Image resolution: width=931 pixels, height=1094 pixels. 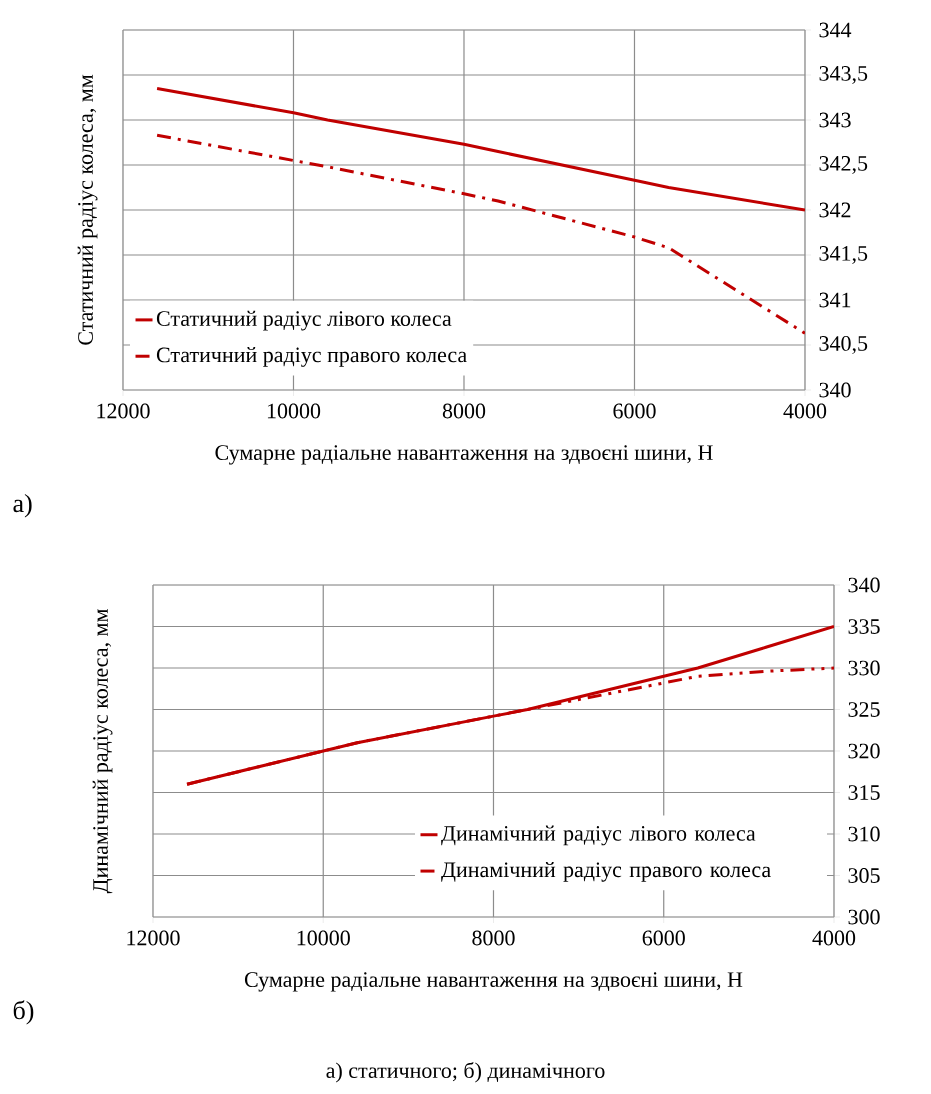 I want to click on text: б), so click(x=23, y=1012).